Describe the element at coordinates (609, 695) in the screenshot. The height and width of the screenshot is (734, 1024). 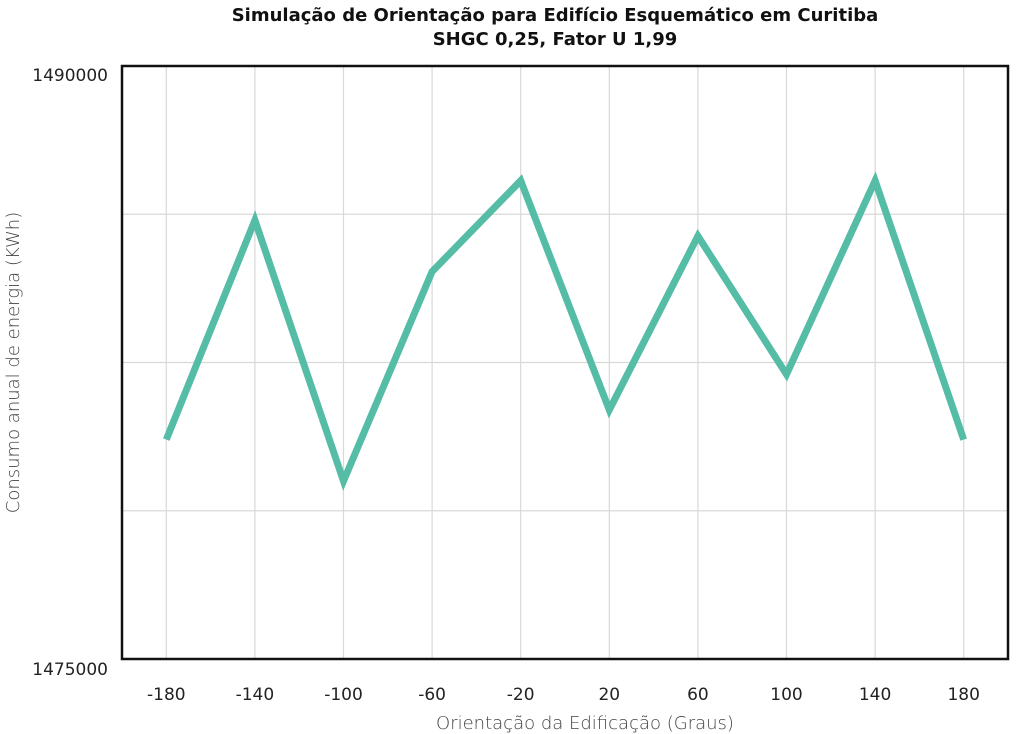
I see `x-tick-label: 20` at that location.